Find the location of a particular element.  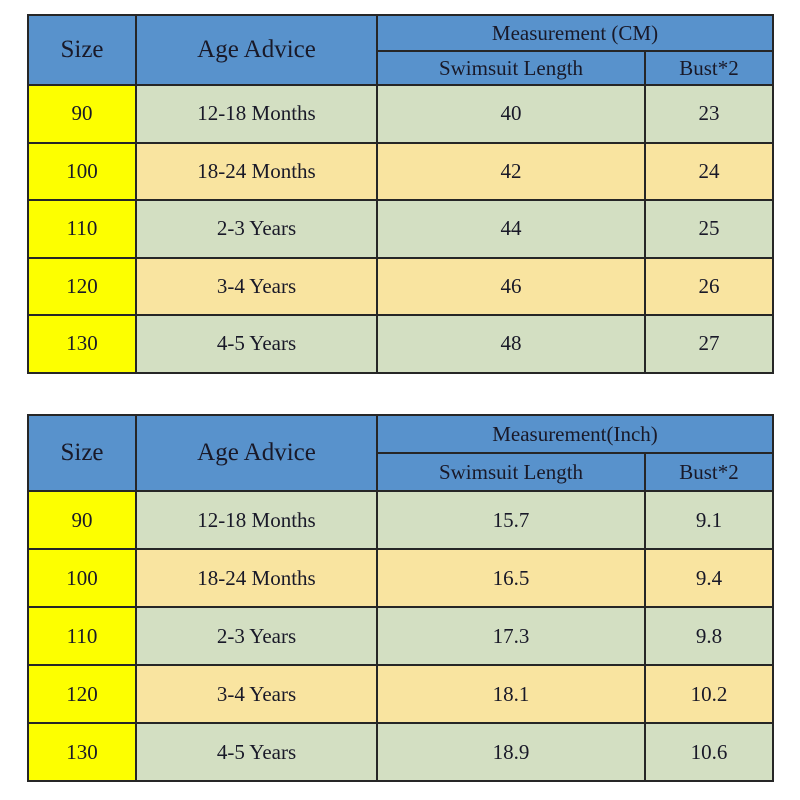

inch-row1-swimsuit-length: 15.7 is located at coordinates (511, 520).